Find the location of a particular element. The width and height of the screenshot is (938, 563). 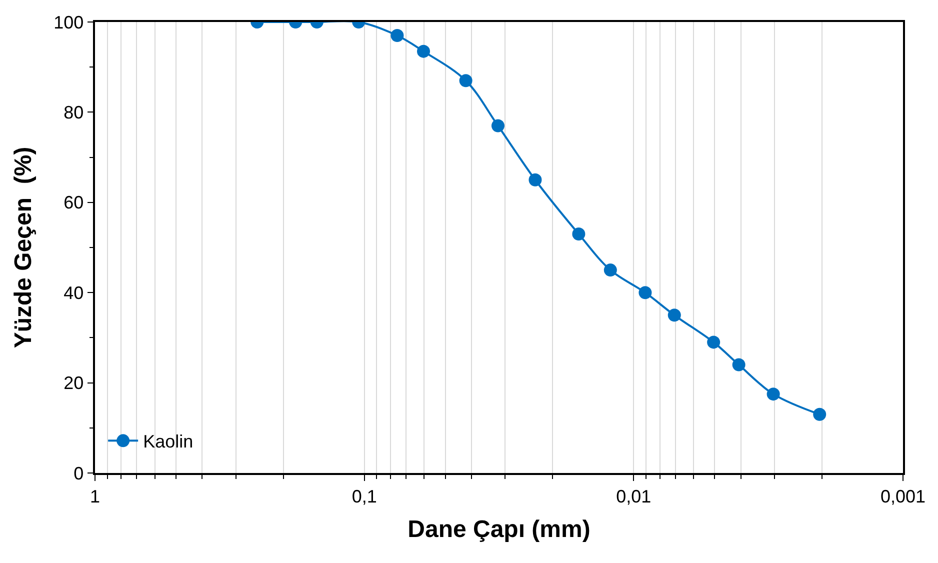

x-tick-label: 0,1 is located at coordinates (364, 496).